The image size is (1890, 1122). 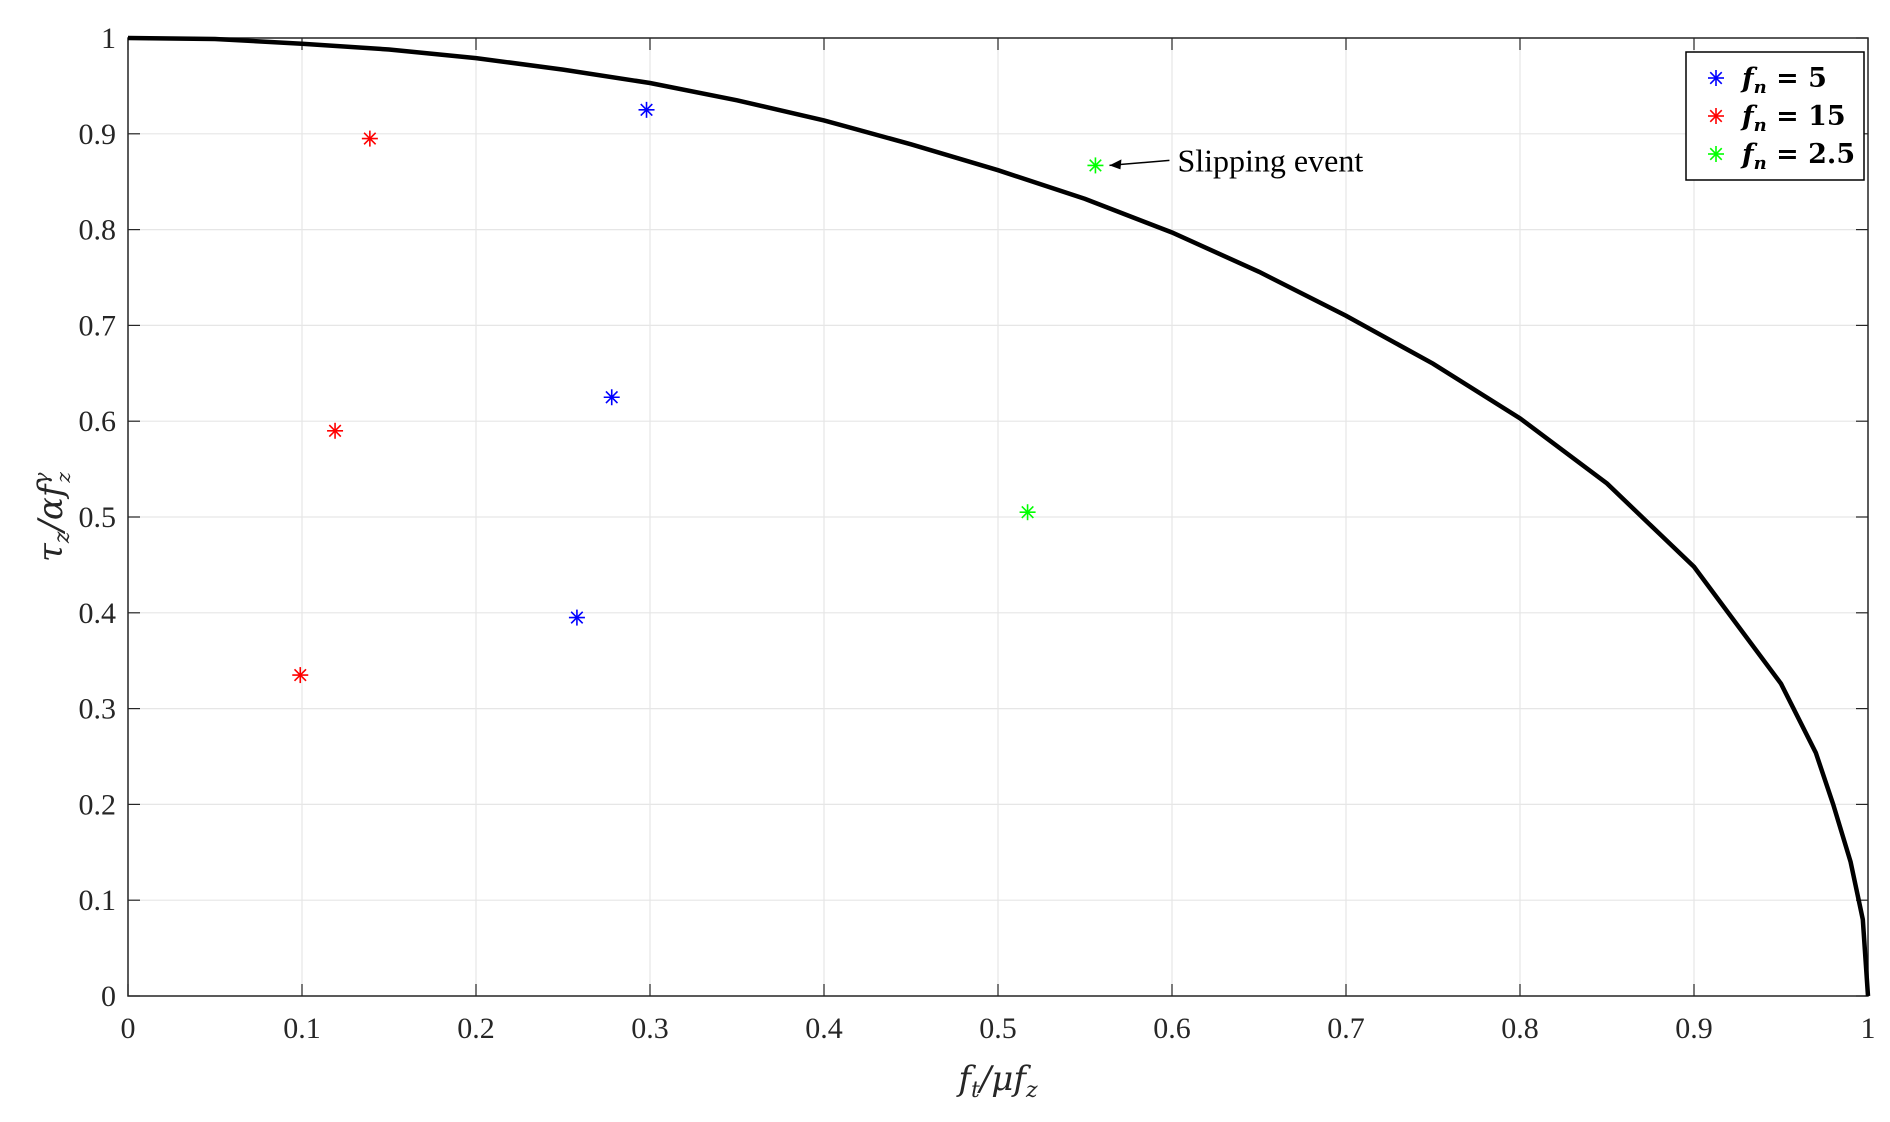 I want to click on legend-label: fn = 2.5, so click(x=1797, y=156).